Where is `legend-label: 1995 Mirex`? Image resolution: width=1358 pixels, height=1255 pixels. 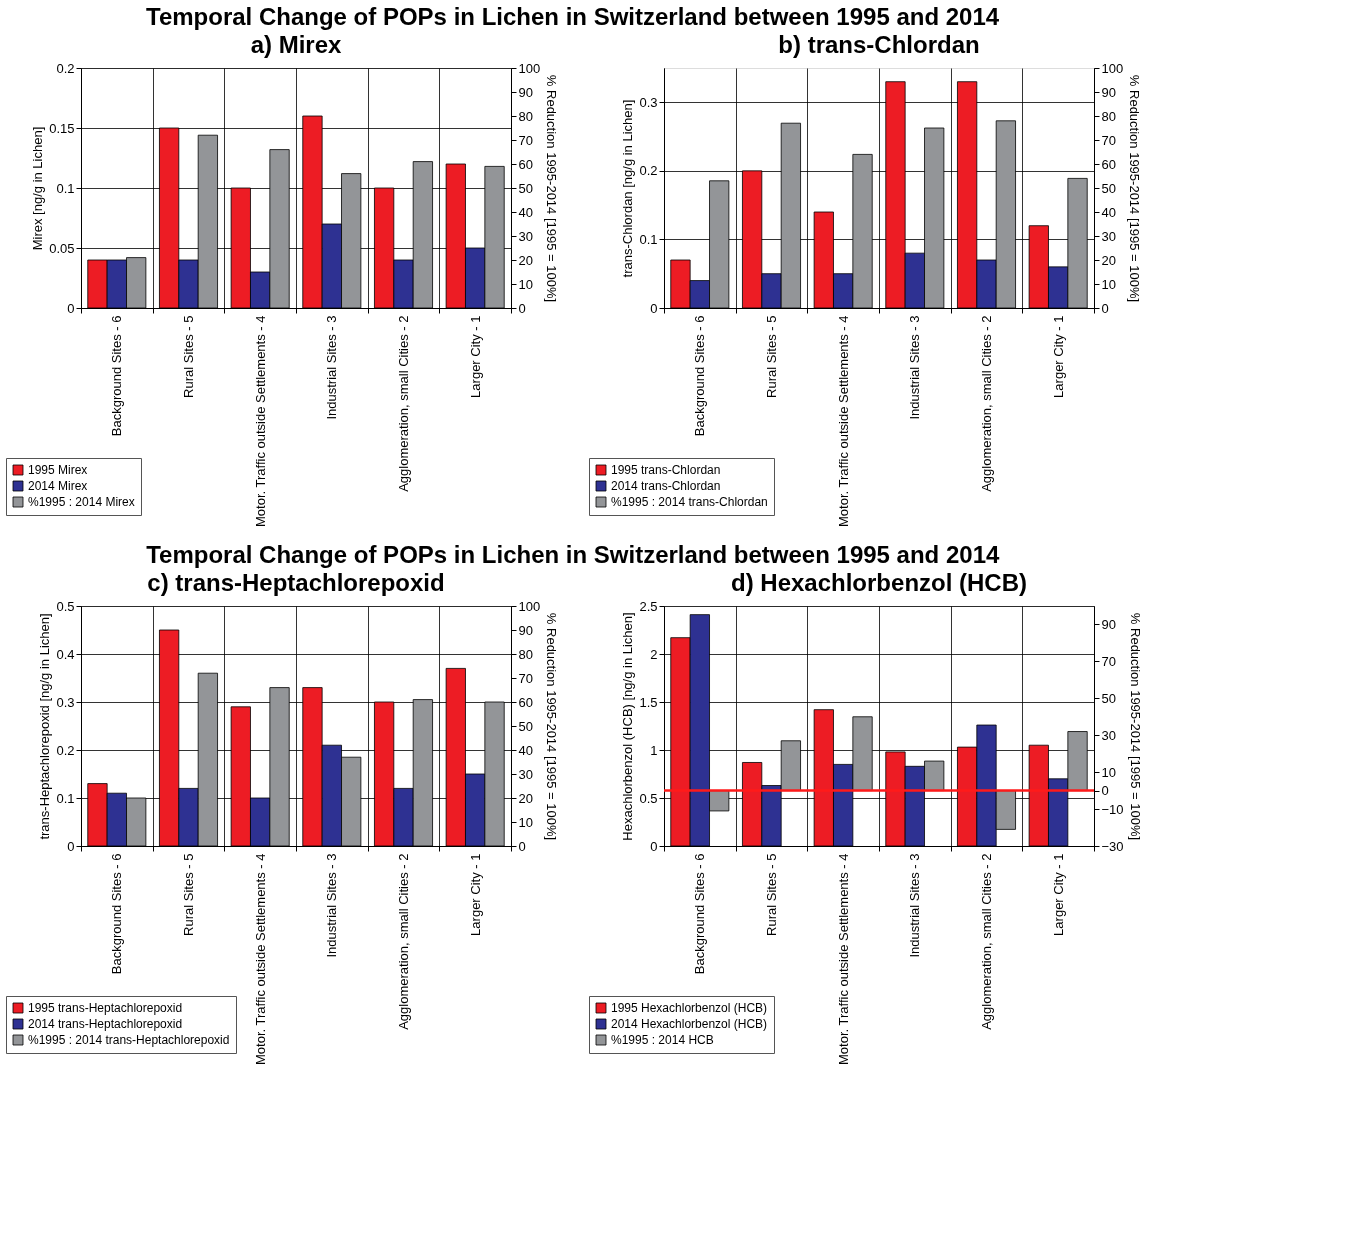 legend-label: 1995 Mirex is located at coordinates (58, 470).